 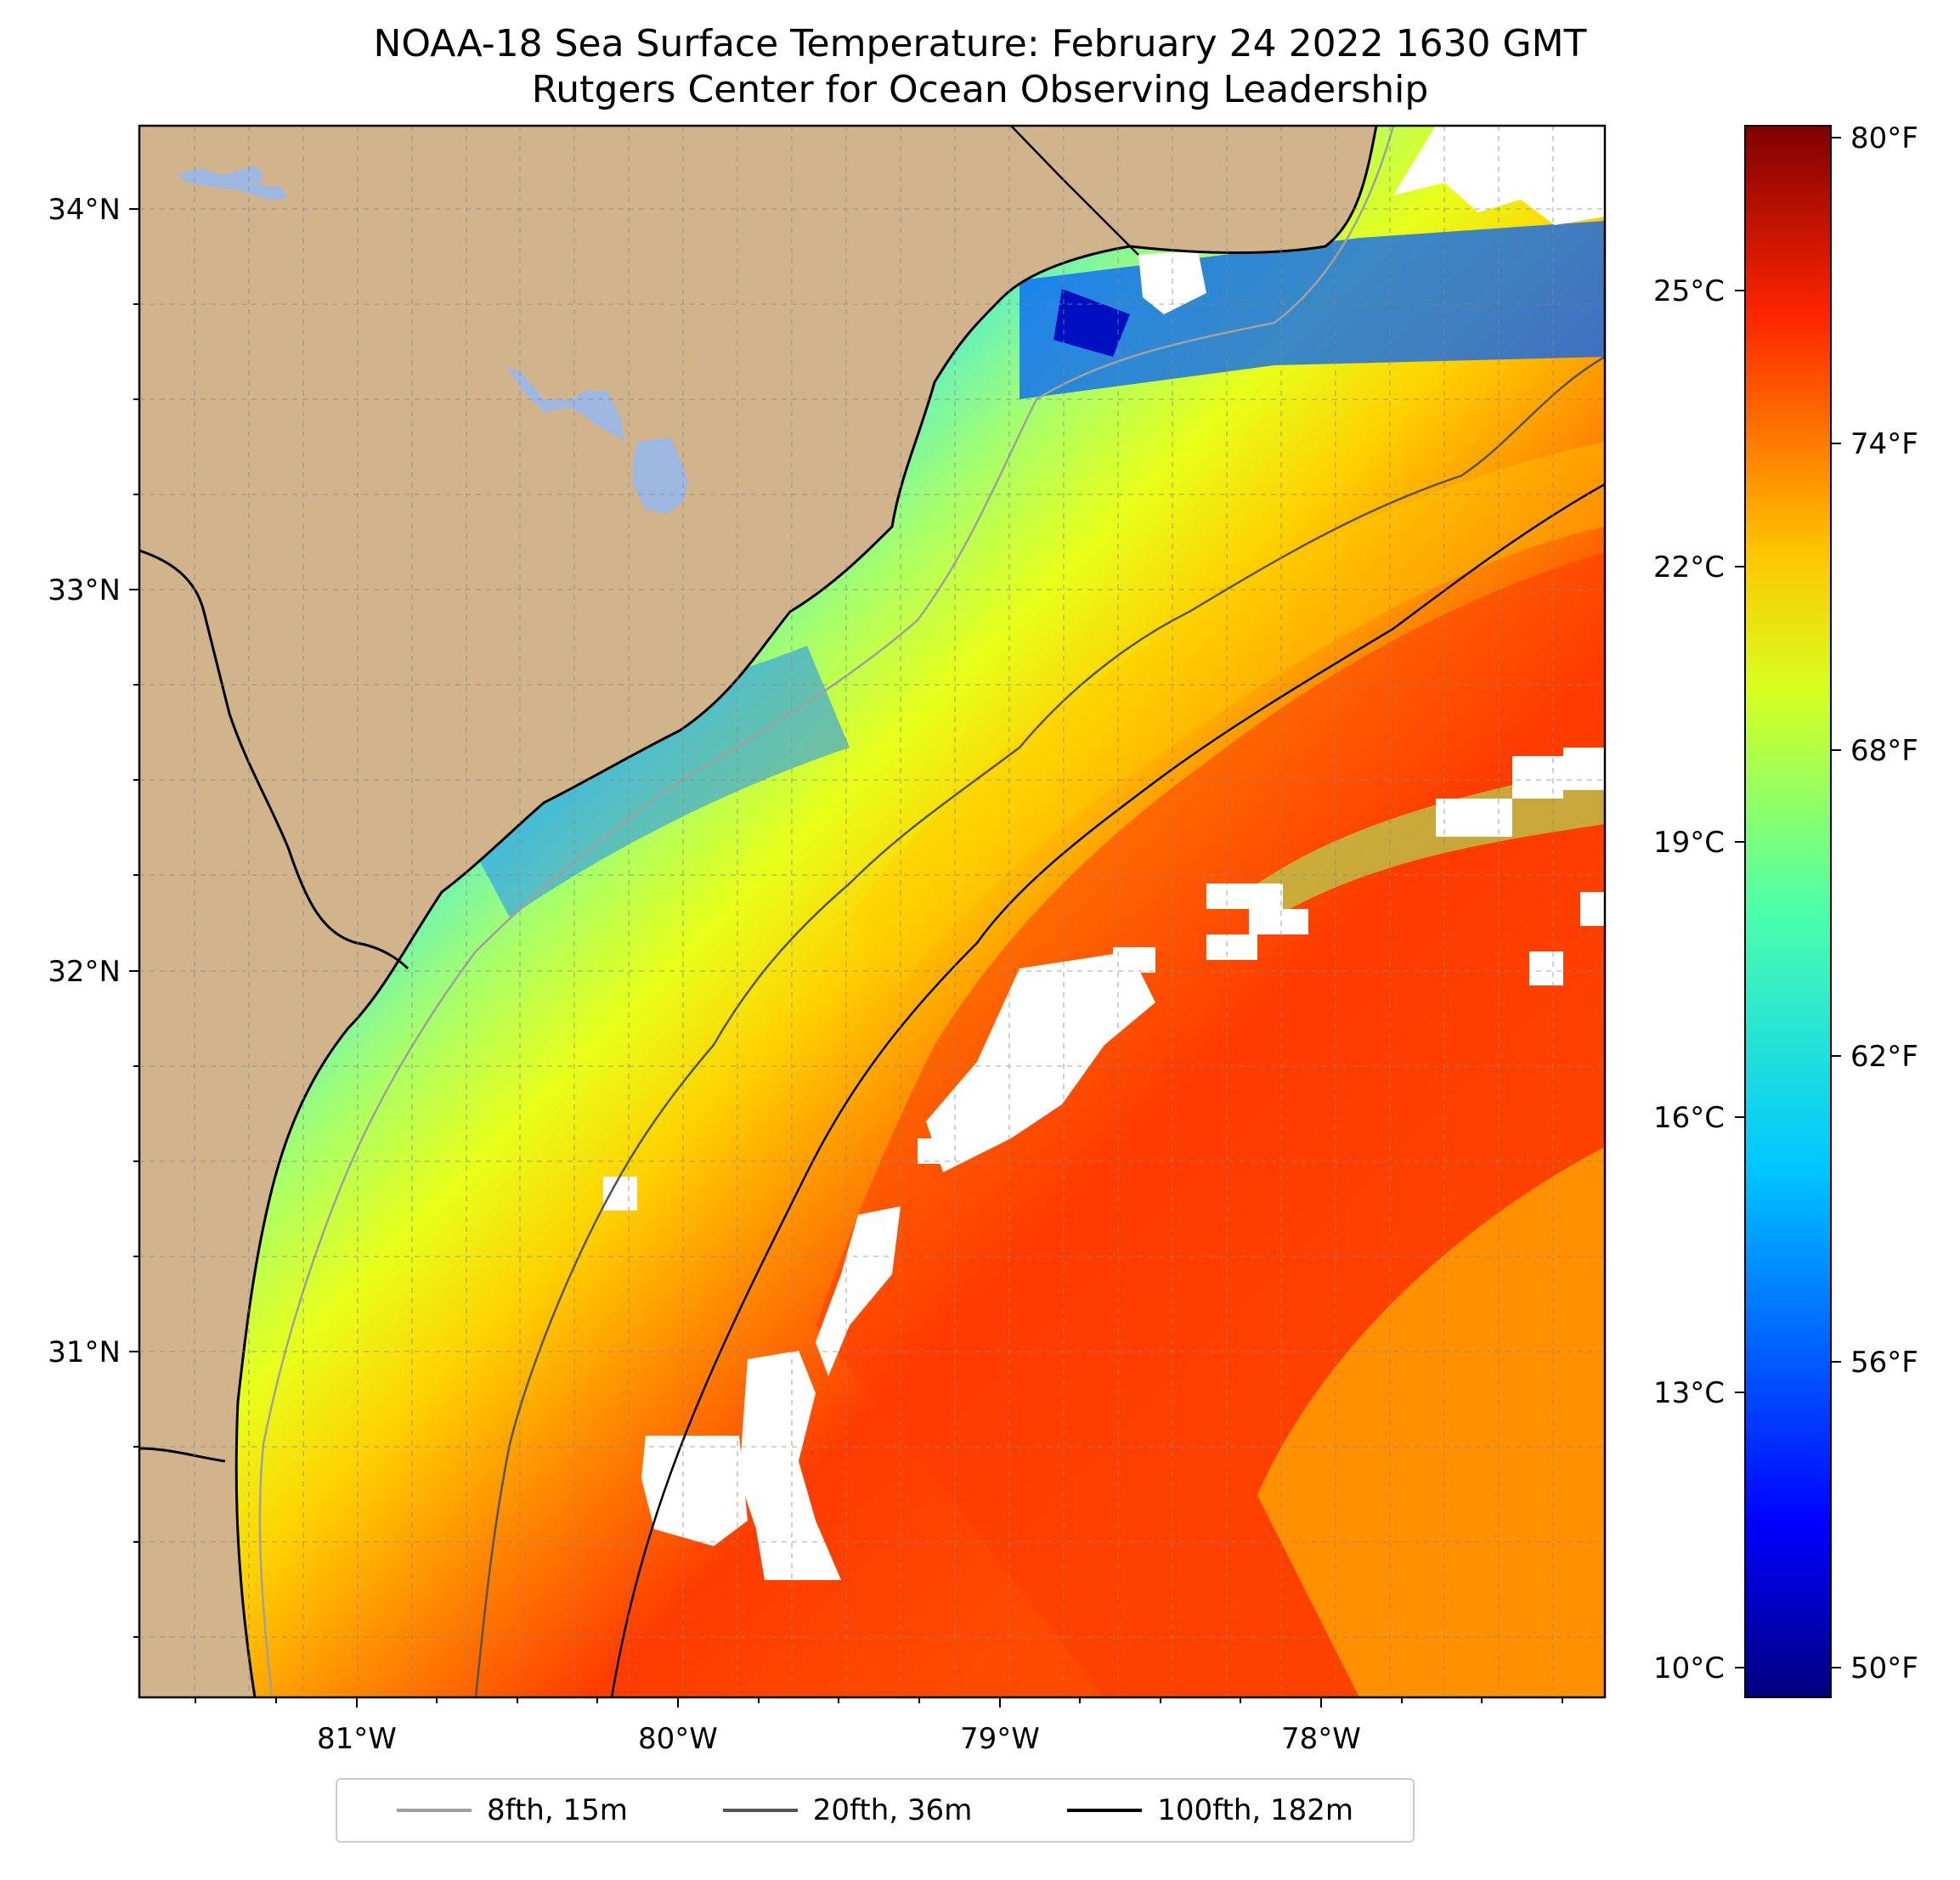 What do you see at coordinates (275, 760) in the screenshot?
I see `state-border-sc-ga` at bounding box center [275, 760].